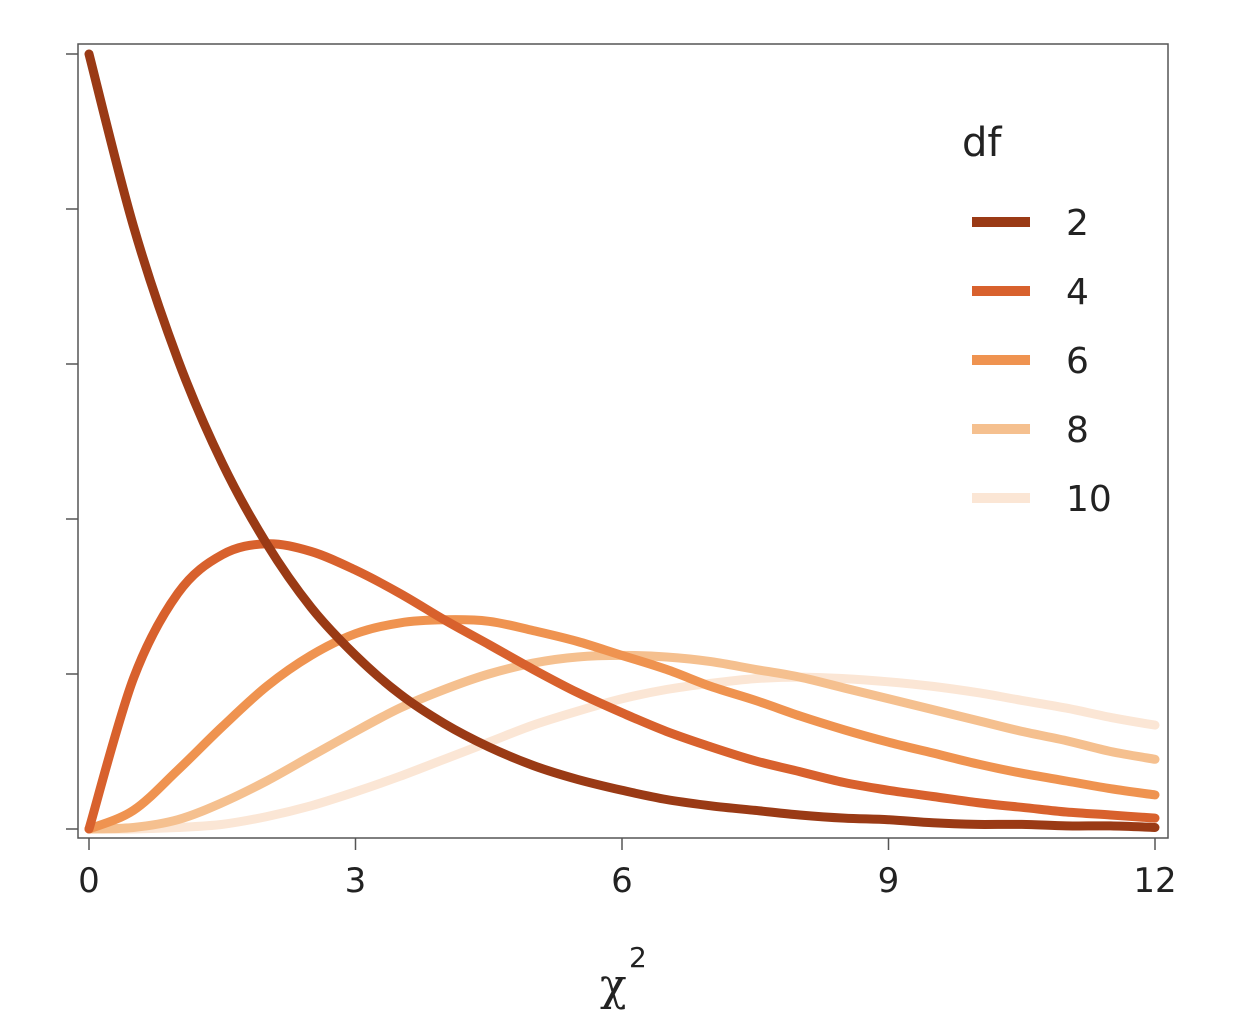 This screenshot has height=1033, width=1245. Describe the element at coordinates (638, 957) in the screenshot. I see `x-axis-title-superscript: 2` at that location.